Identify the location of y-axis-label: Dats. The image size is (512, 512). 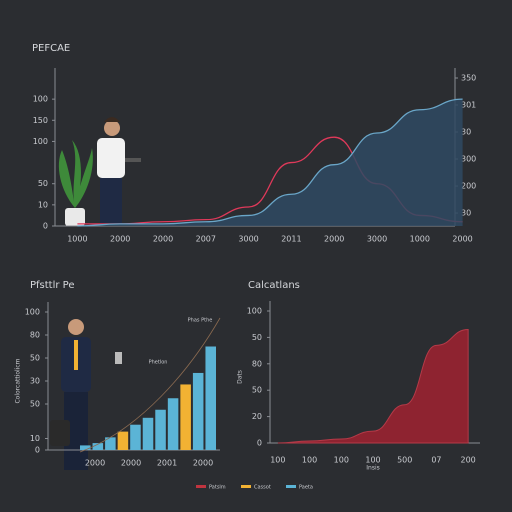
(240, 377).